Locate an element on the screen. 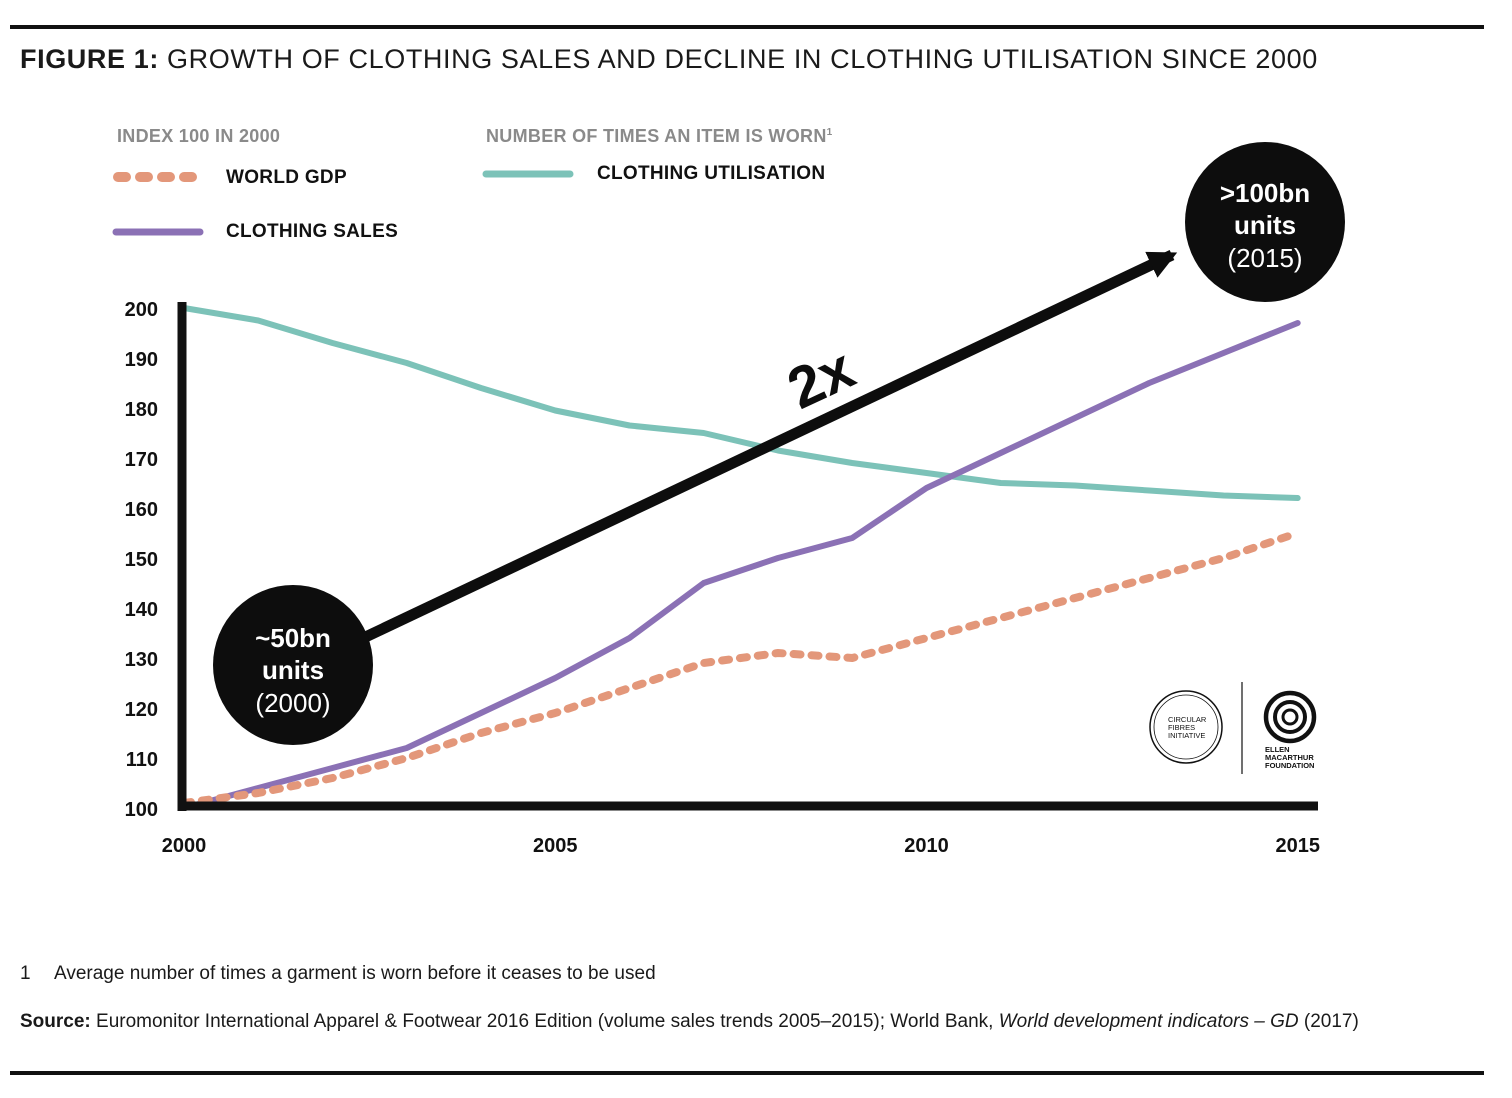 The width and height of the screenshot is (1512, 1098). x-tick-label: 2010 is located at coordinates (926, 846).